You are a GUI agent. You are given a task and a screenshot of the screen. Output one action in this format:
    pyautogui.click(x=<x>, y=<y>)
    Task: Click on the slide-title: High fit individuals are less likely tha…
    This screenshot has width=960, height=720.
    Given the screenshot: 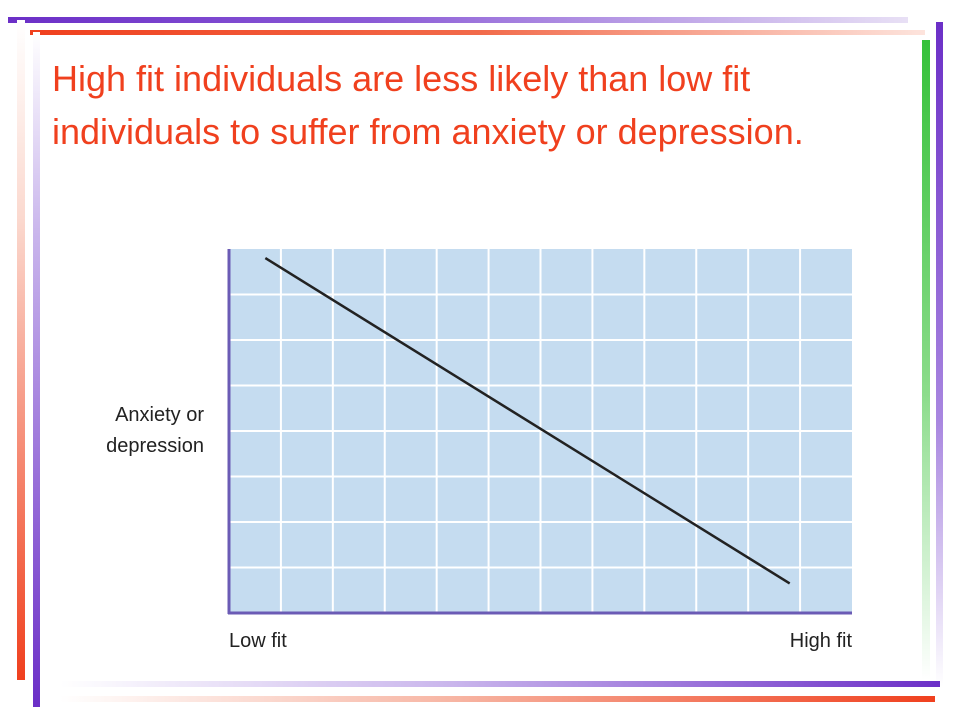 What is the action you would take?
    pyautogui.click(x=428, y=105)
    